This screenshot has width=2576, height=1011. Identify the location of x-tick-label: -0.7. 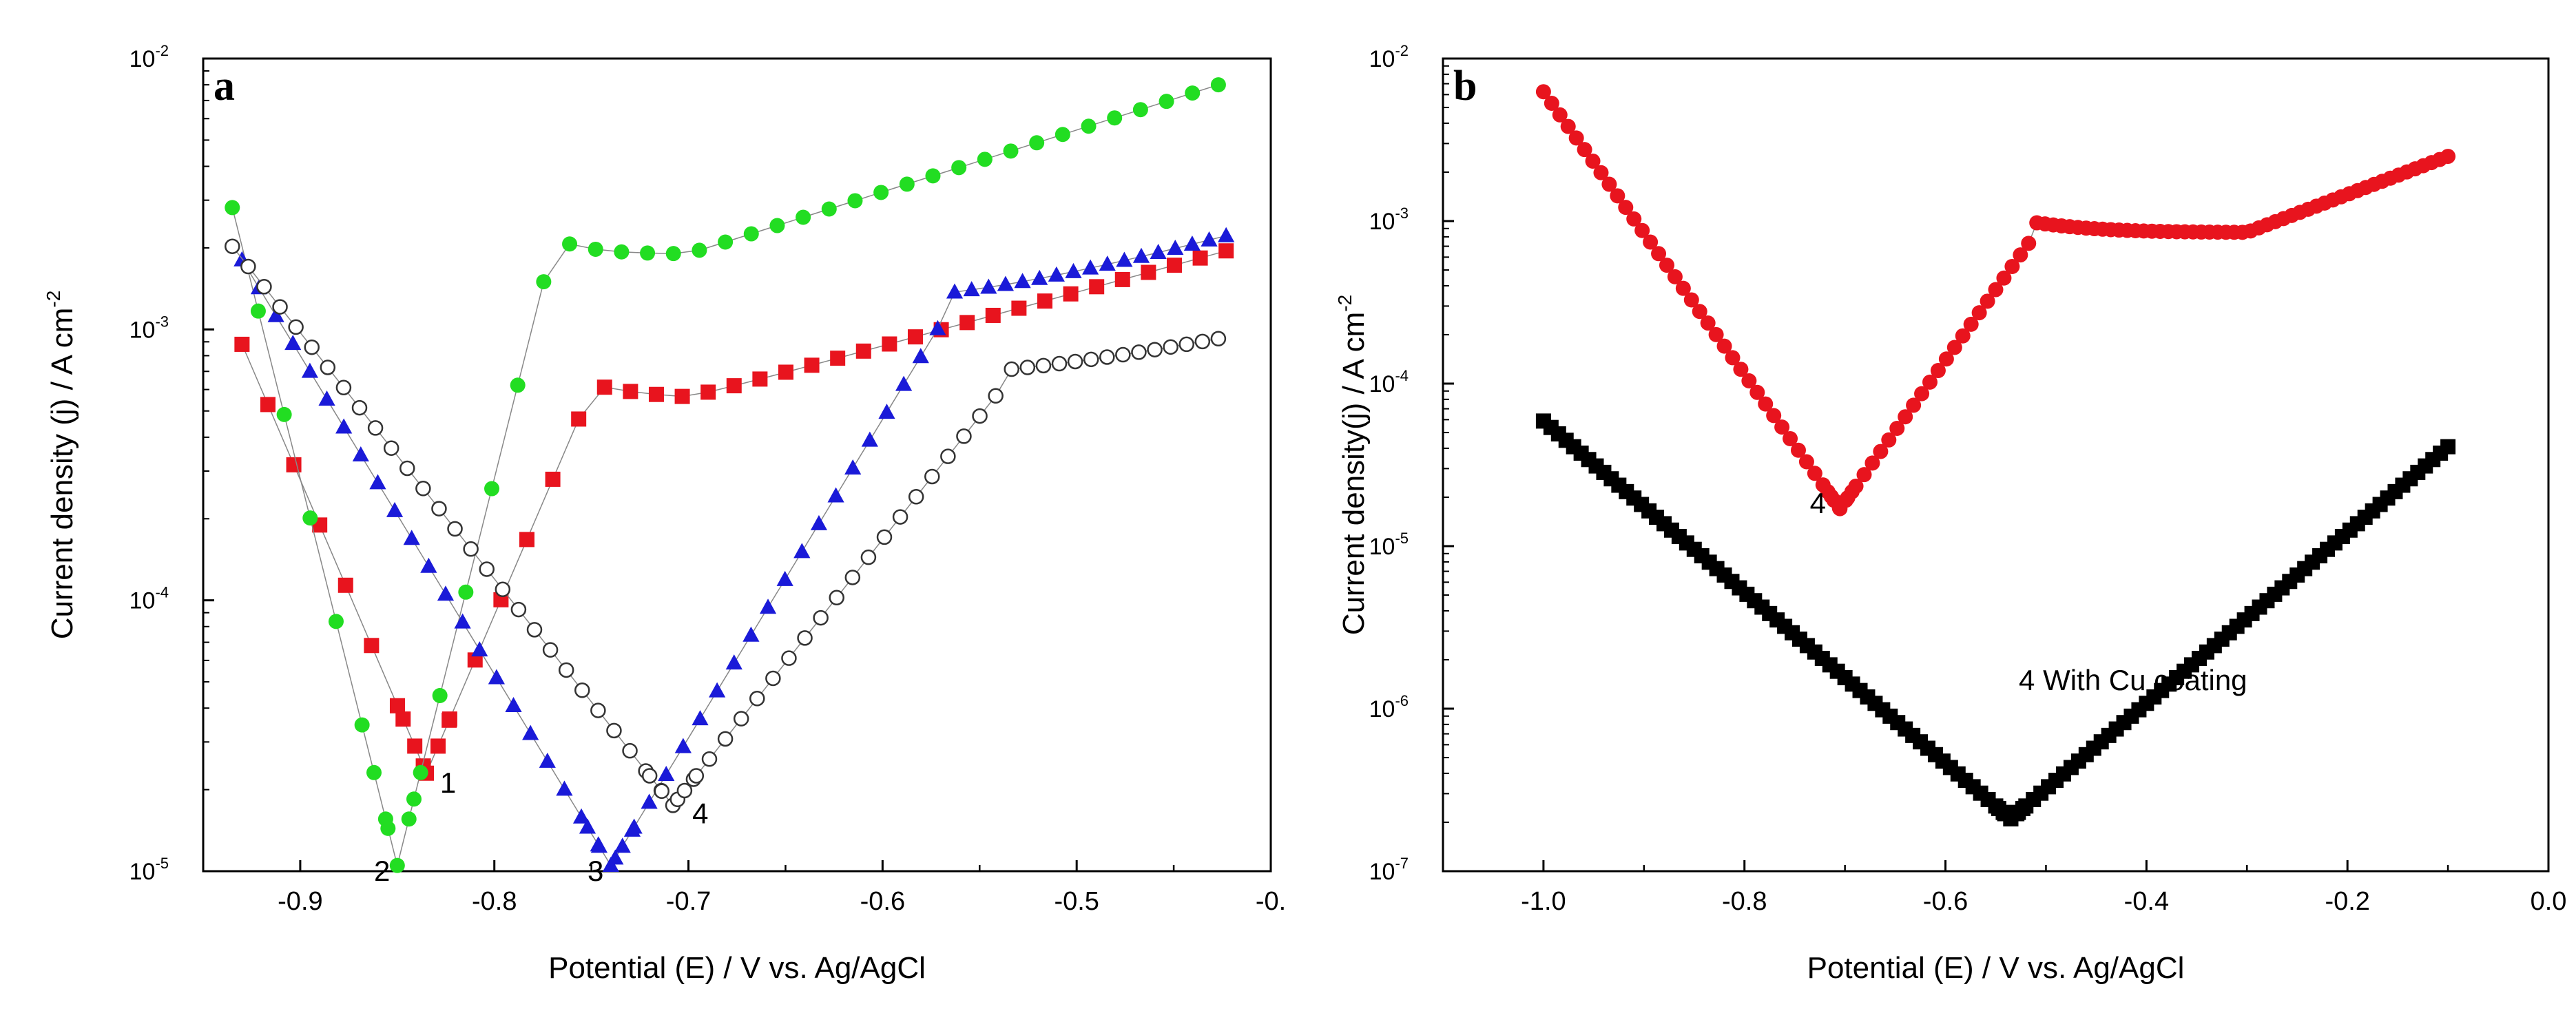
(688, 901).